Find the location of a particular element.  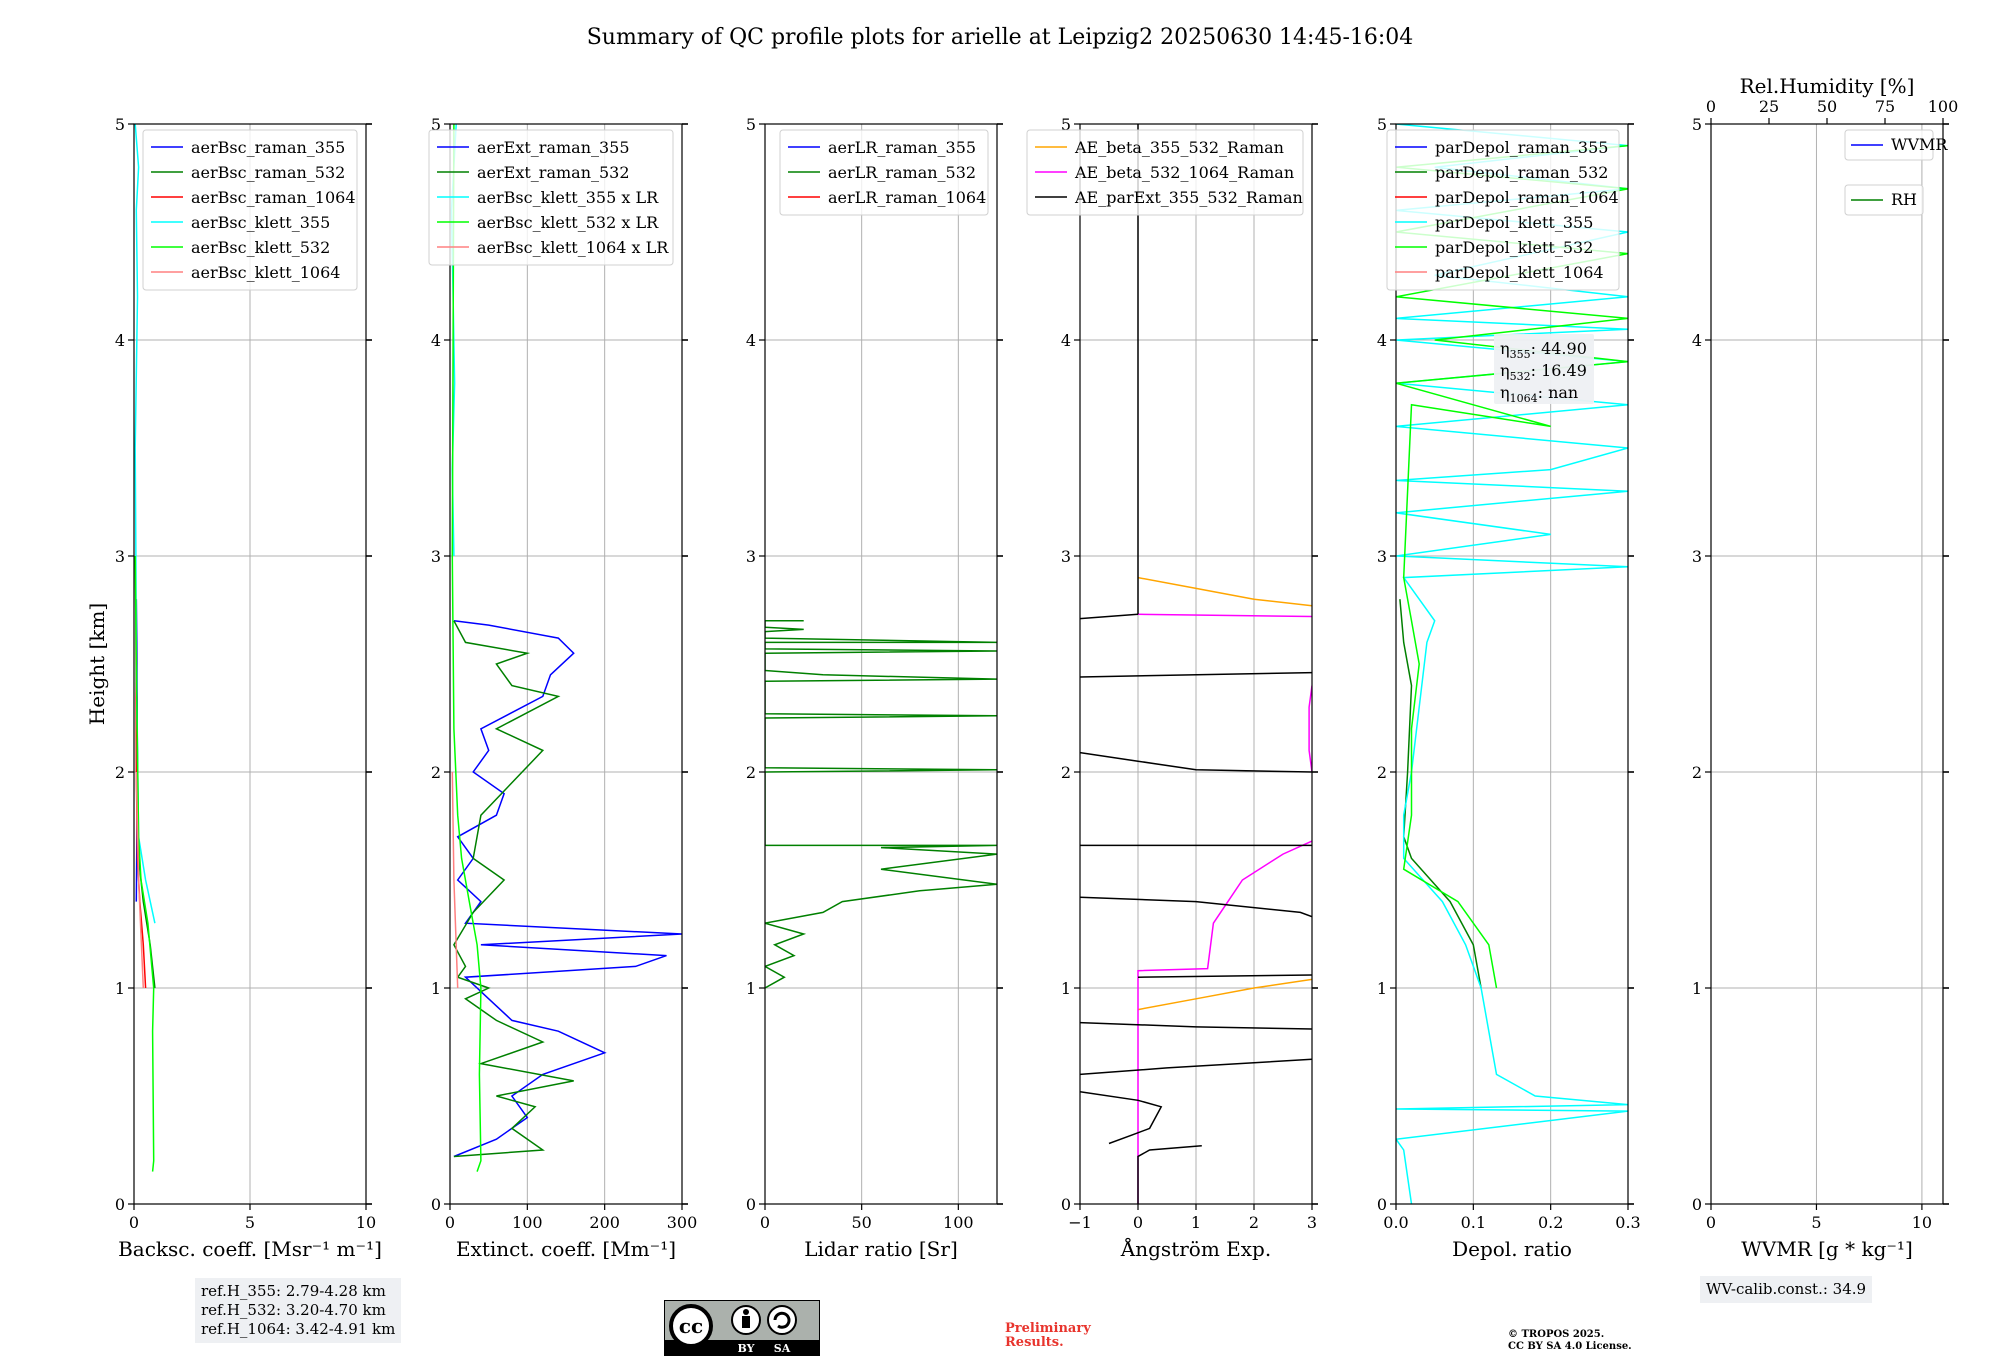

ref-height-1064: ref.H_1064: 3.42-4.91 km is located at coordinates (298, 1329).